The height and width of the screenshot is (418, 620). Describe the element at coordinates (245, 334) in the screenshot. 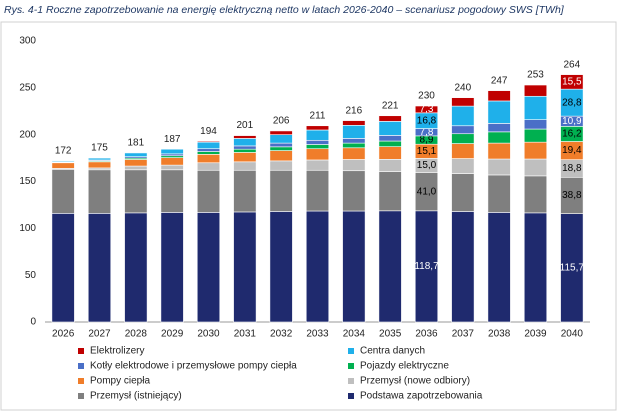

I see `x-tick-label: 2031` at that location.